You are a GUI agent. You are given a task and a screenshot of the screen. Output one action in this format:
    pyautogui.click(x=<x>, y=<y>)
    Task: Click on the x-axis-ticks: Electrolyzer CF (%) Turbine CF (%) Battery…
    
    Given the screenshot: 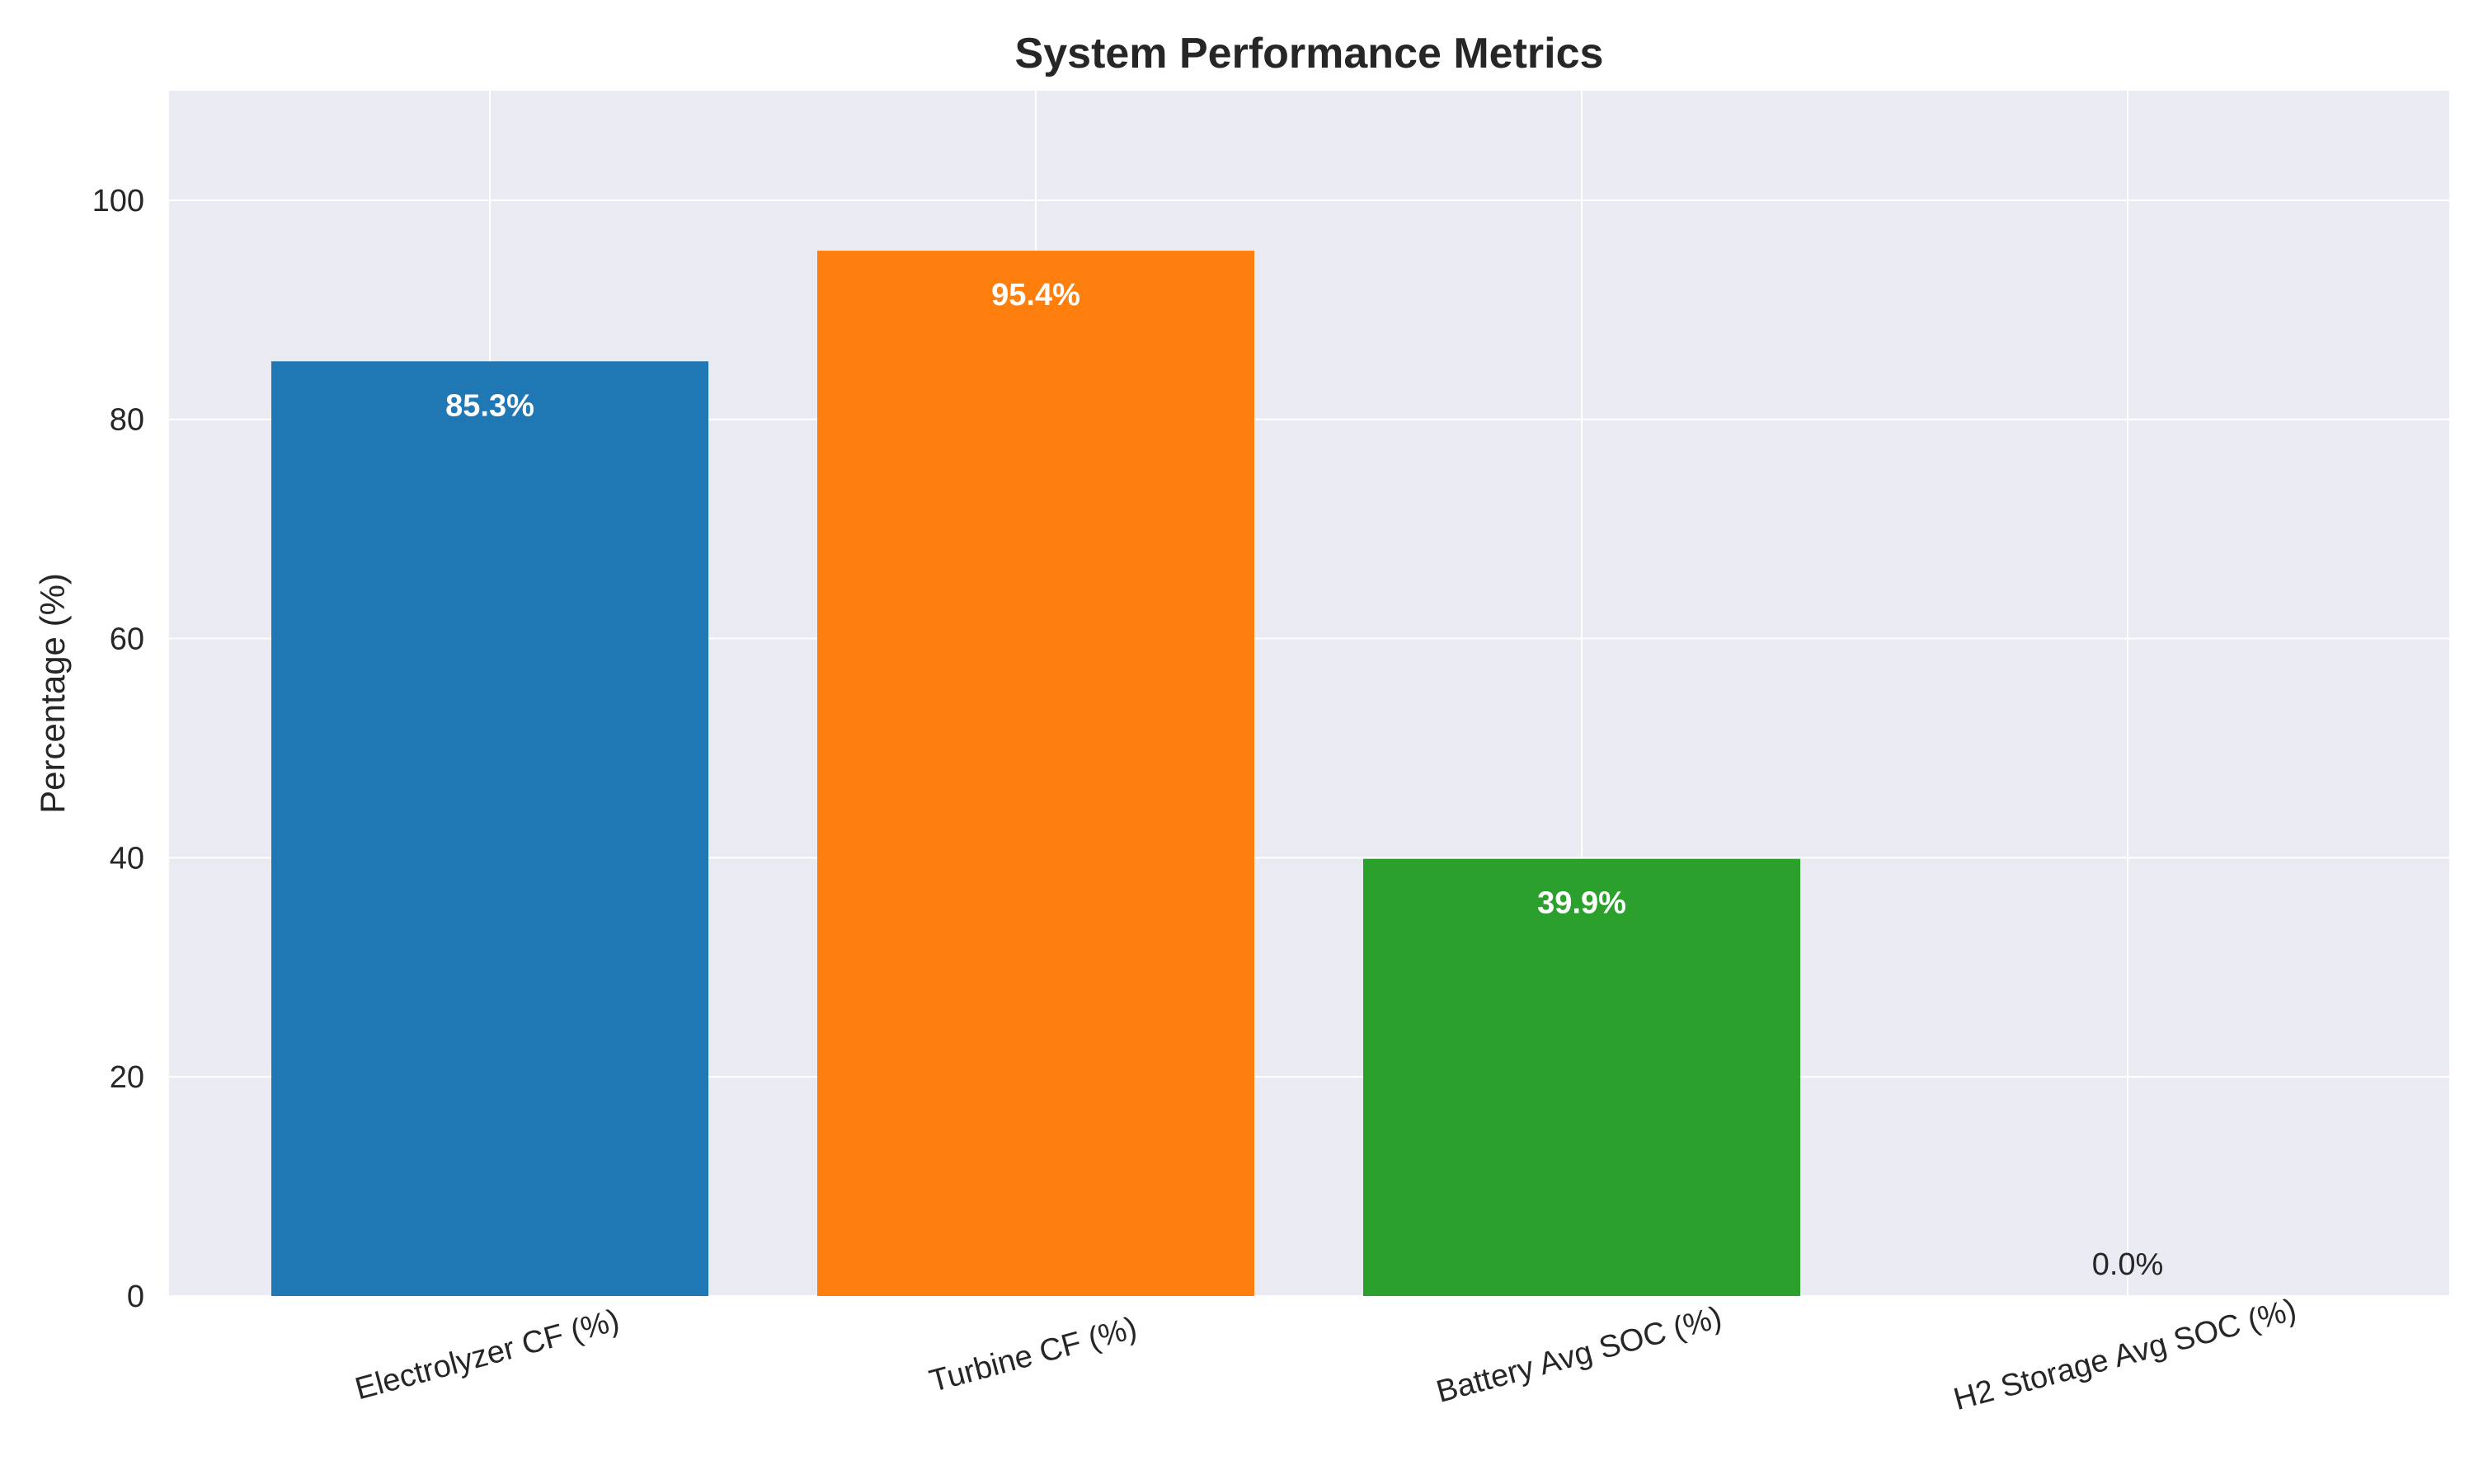 What is the action you would take?
    pyautogui.click(x=1325, y=1355)
    